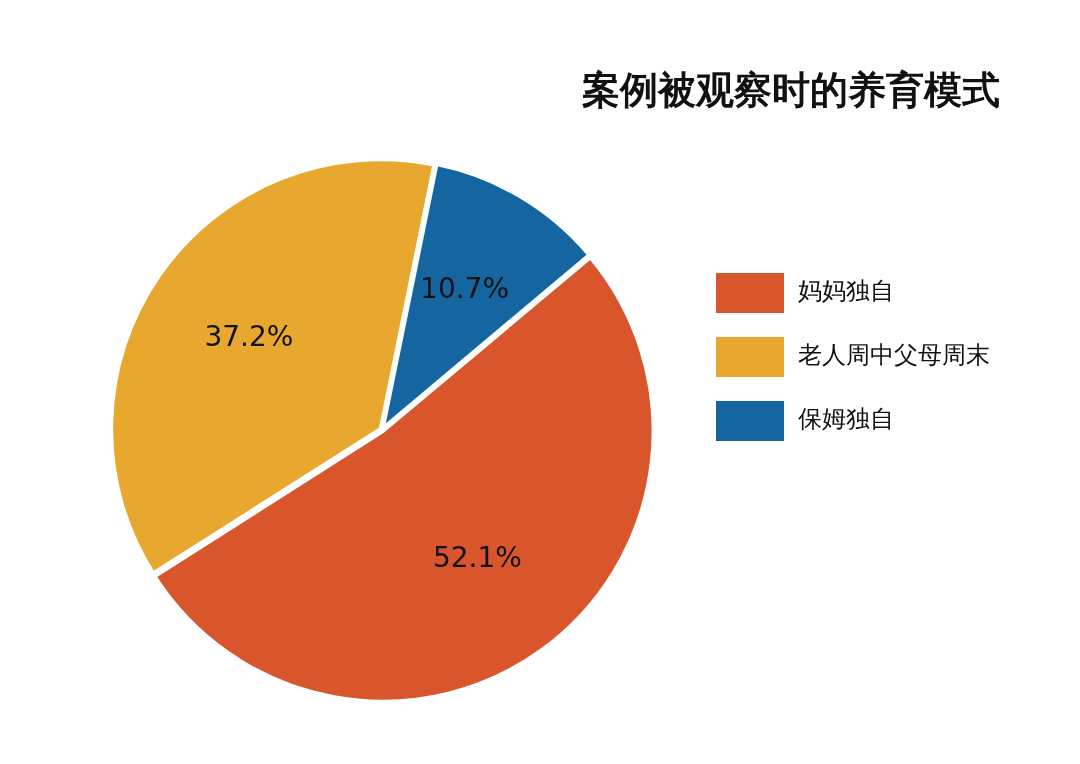  I want to click on legend-label: 妈妈独自, so click(846, 291).